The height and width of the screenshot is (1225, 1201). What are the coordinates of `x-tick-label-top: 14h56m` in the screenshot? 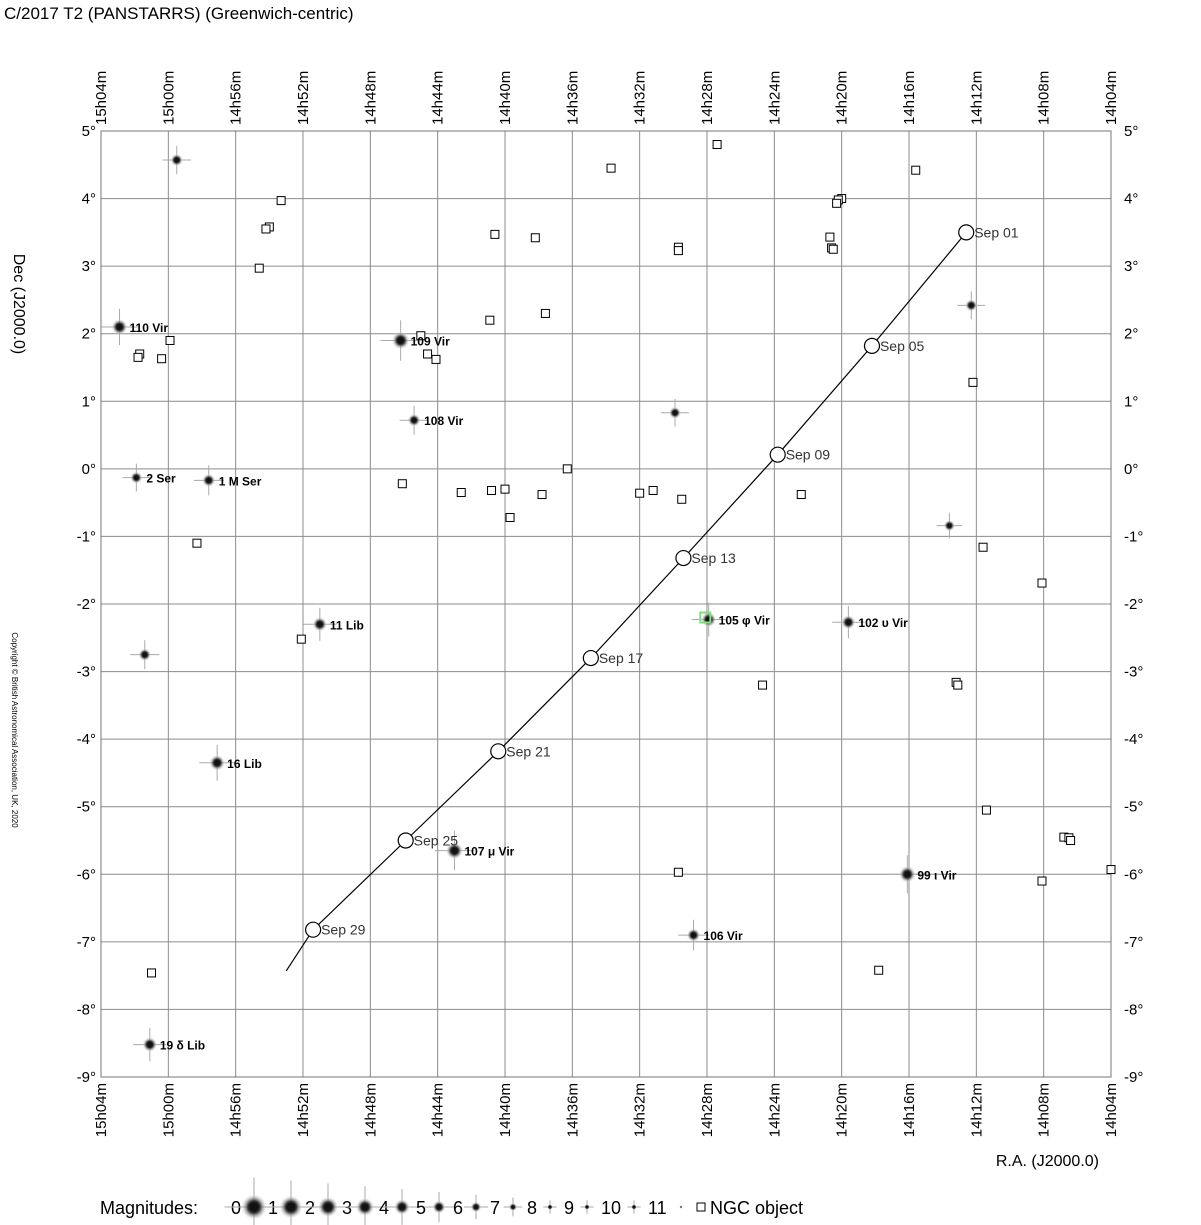 It's located at (236, 98).